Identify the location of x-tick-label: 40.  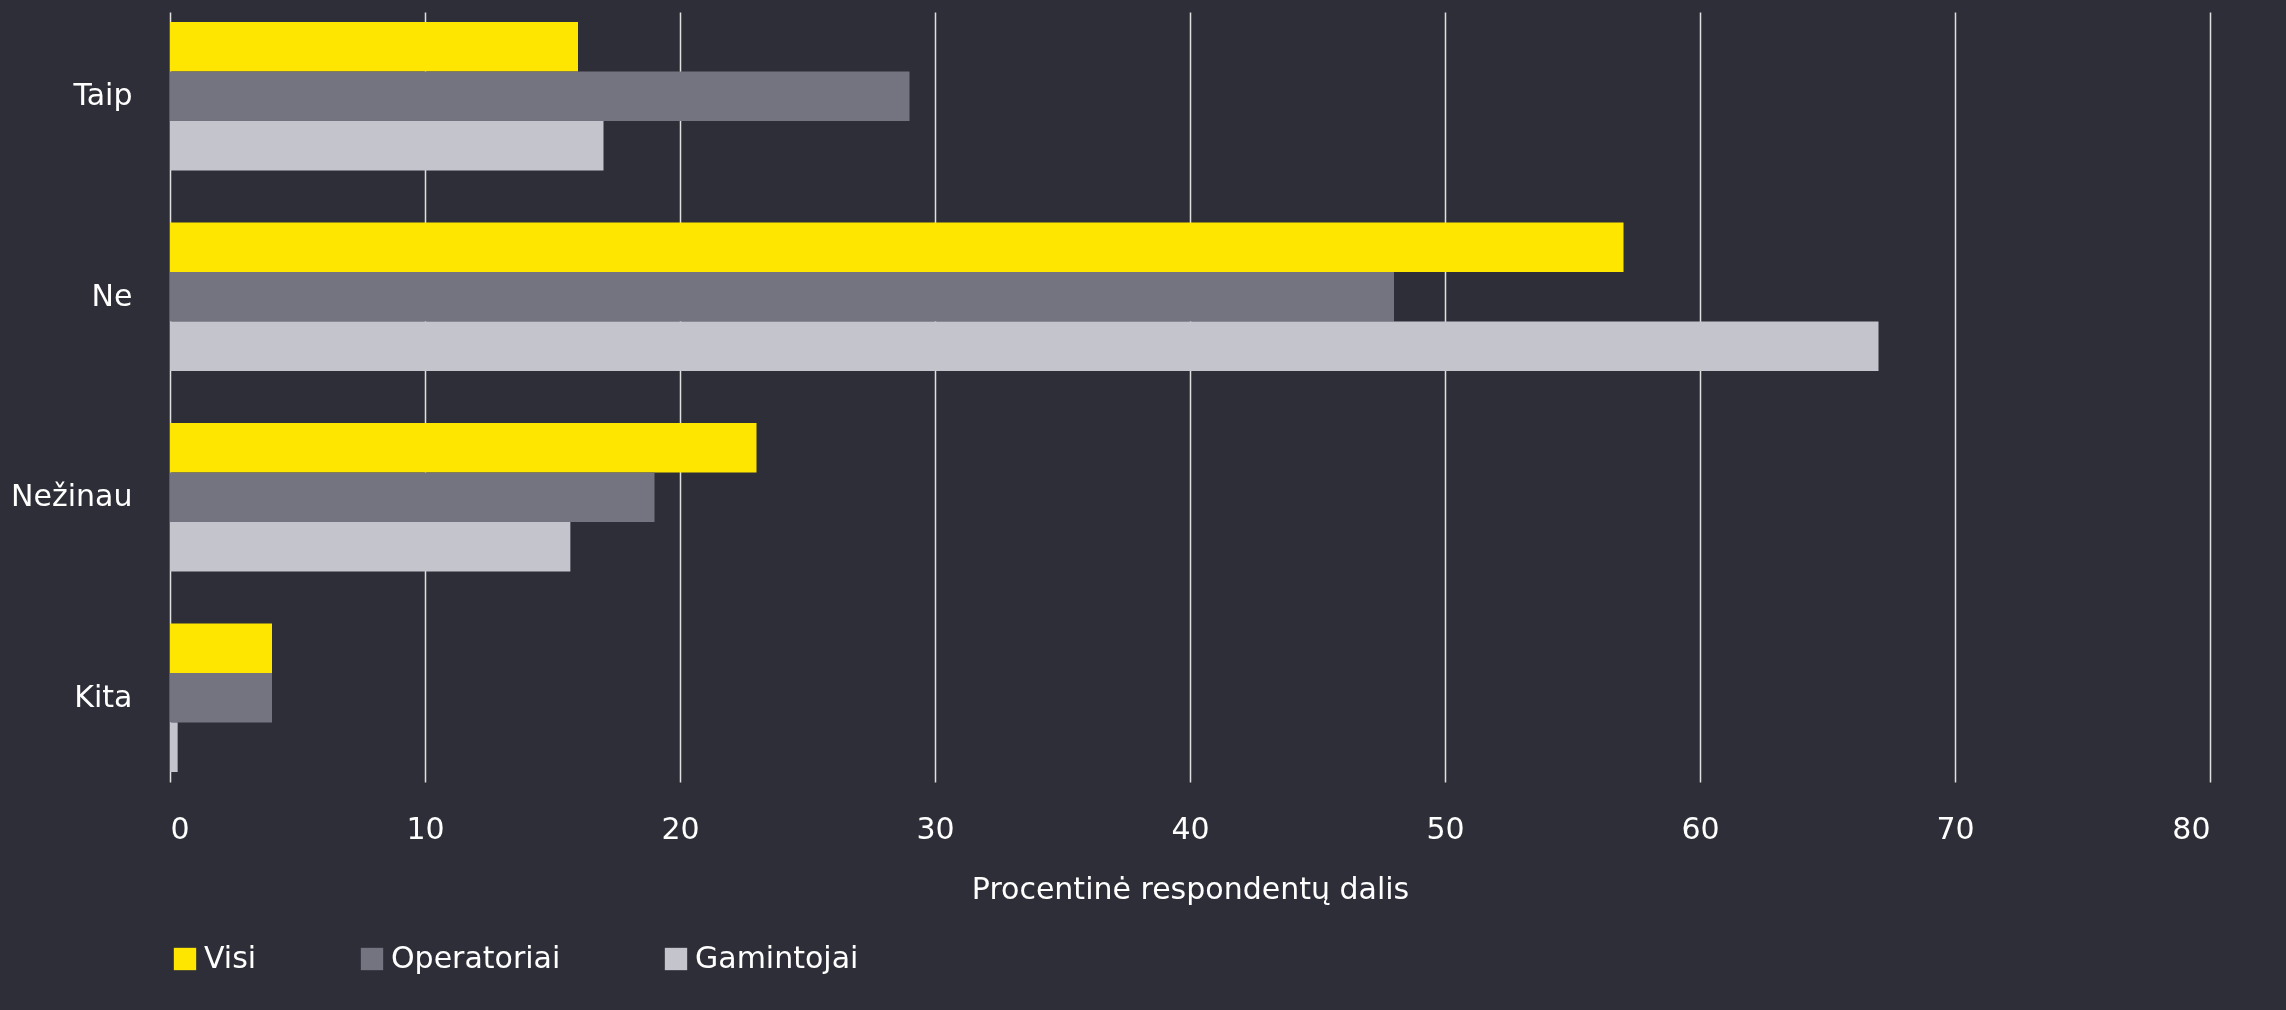
(1190, 828).